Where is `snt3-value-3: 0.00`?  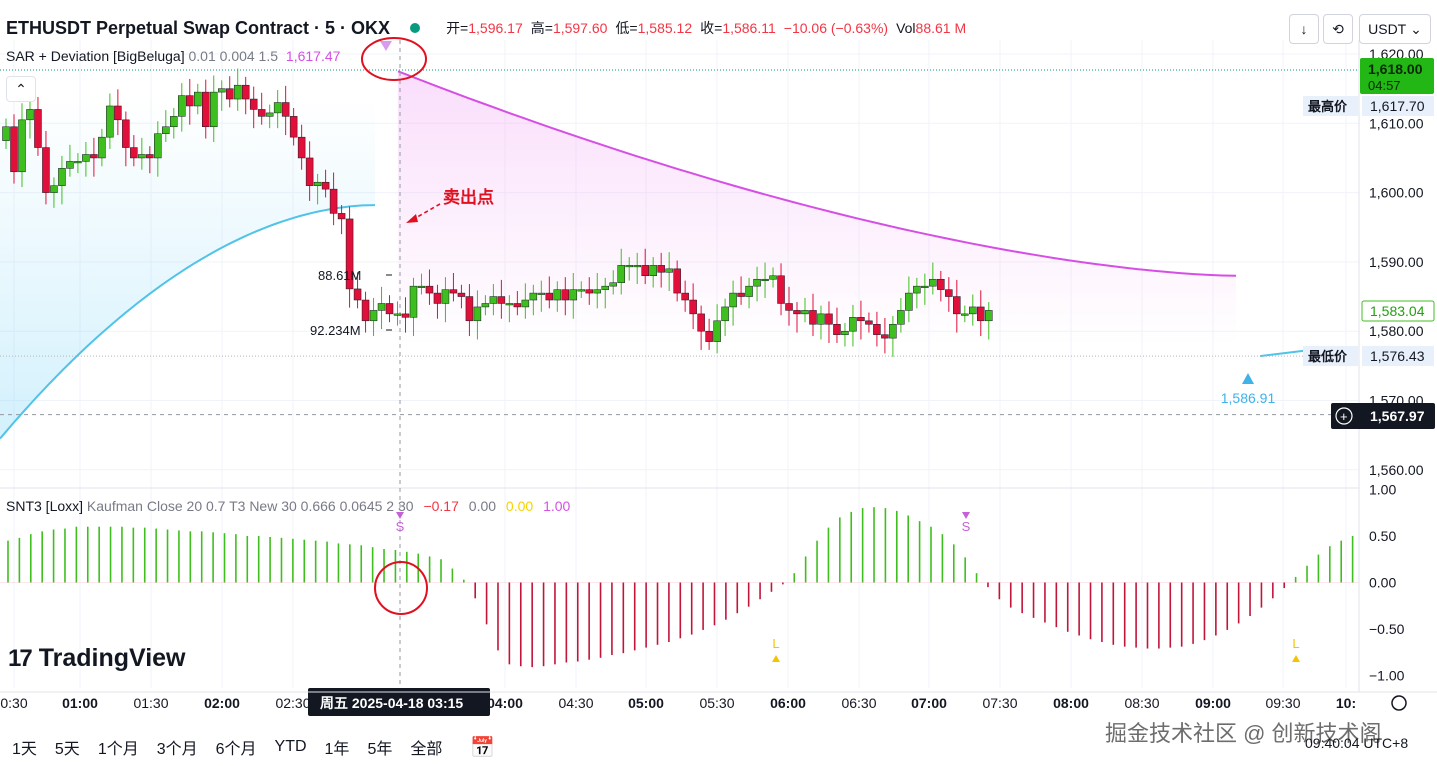
snt3-value-3: 0.00 is located at coordinates (519, 506).